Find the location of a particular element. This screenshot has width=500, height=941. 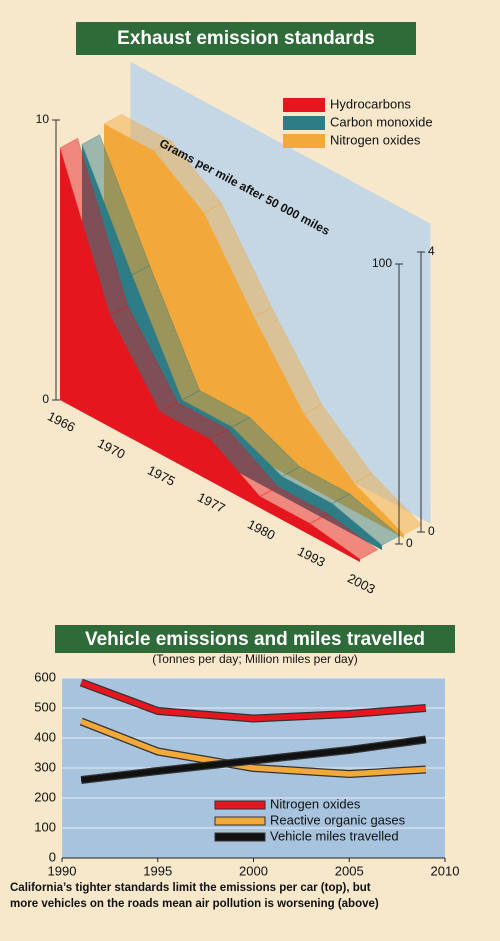

y-tick-label: 10 is located at coordinates (43, 119).